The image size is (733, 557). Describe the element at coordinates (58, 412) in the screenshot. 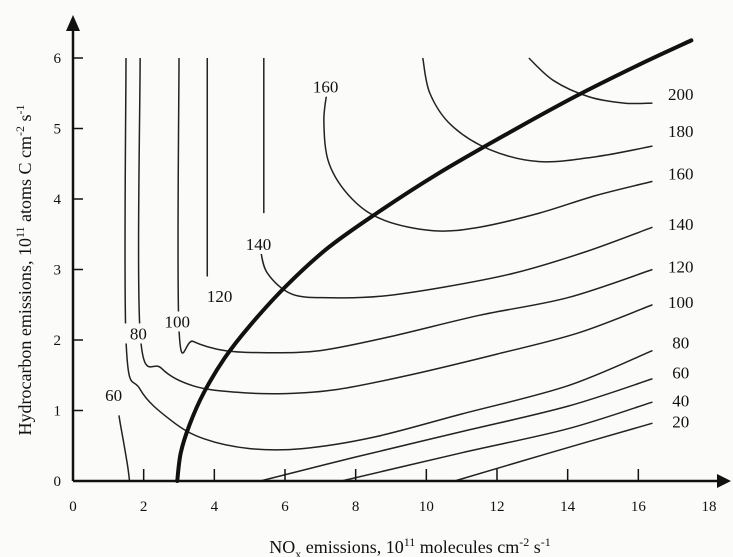

I see `y-tick-label-1: 1` at that location.